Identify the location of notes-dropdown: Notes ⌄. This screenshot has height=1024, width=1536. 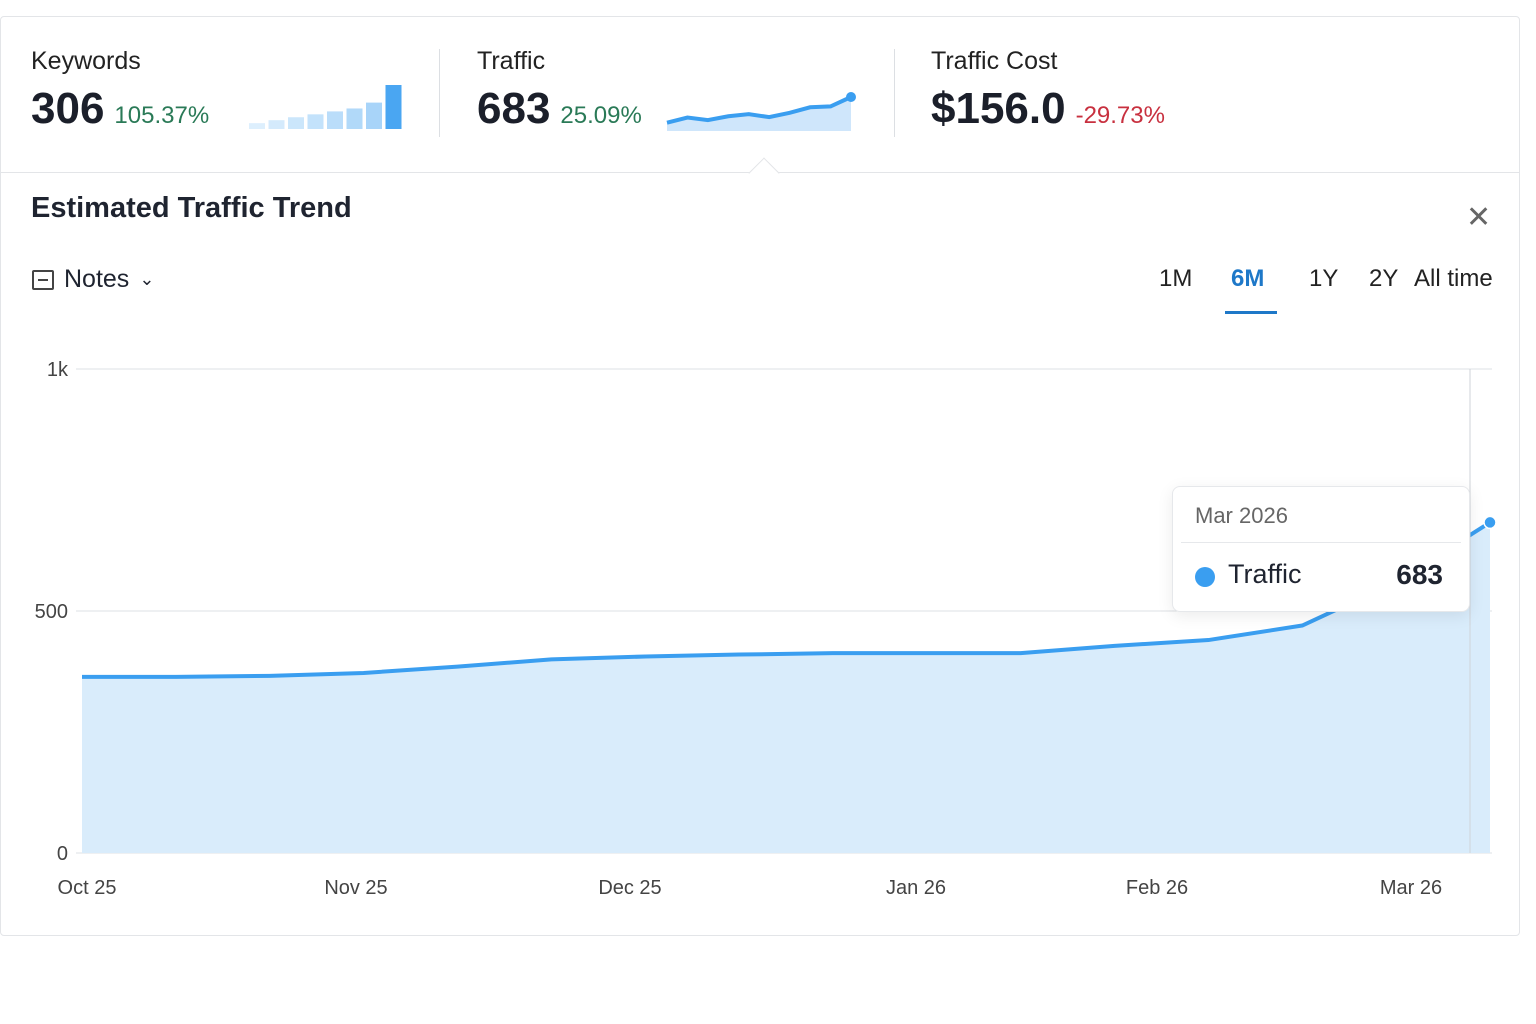
(93, 279).